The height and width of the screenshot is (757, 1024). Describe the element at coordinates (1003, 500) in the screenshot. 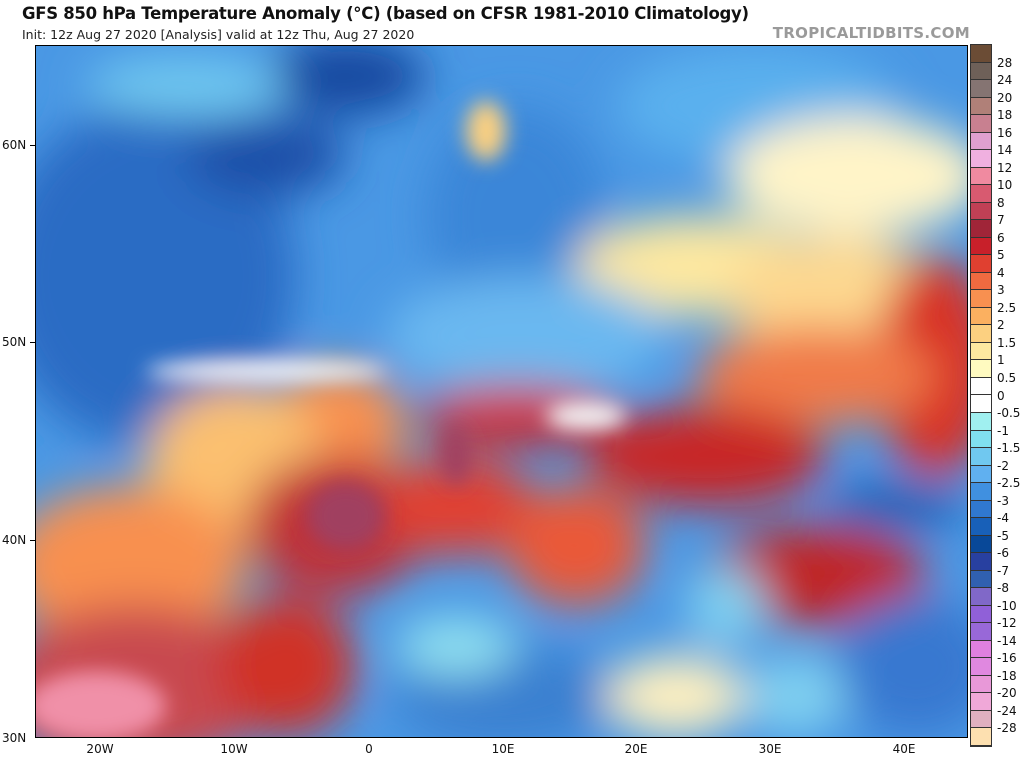

I see `colorbar-label: -3` at that location.